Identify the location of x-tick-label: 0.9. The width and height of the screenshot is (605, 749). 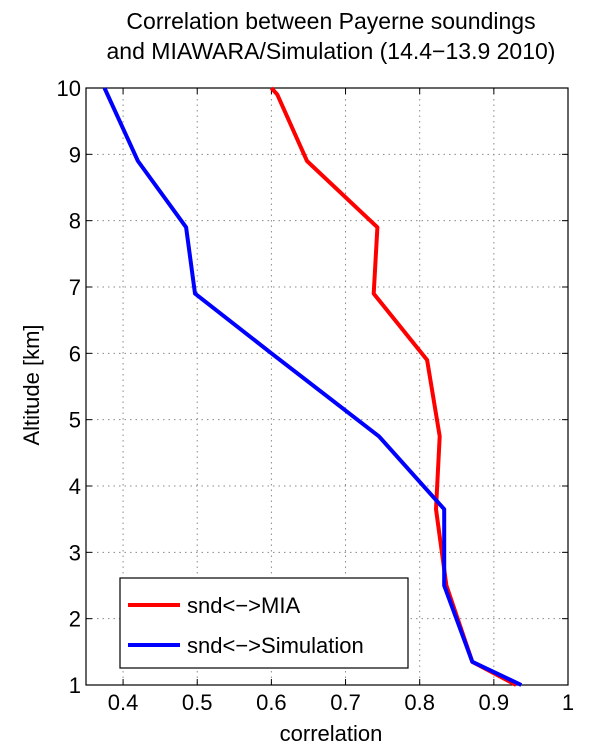
(494, 702).